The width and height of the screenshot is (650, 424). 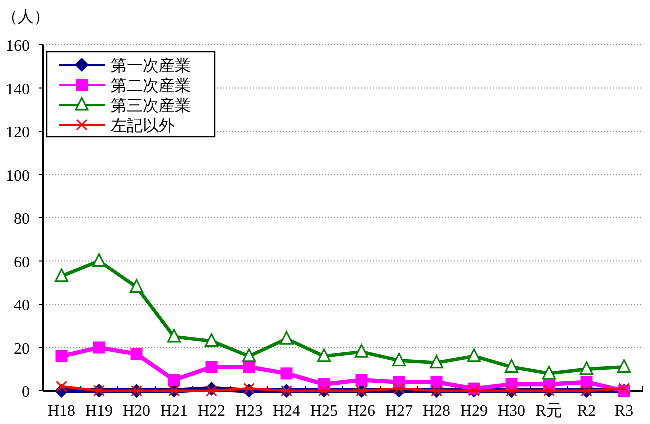 What do you see at coordinates (22, 263) in the screenshot?
I see `y-tick-label: 60` at bounding box center [22, 263].